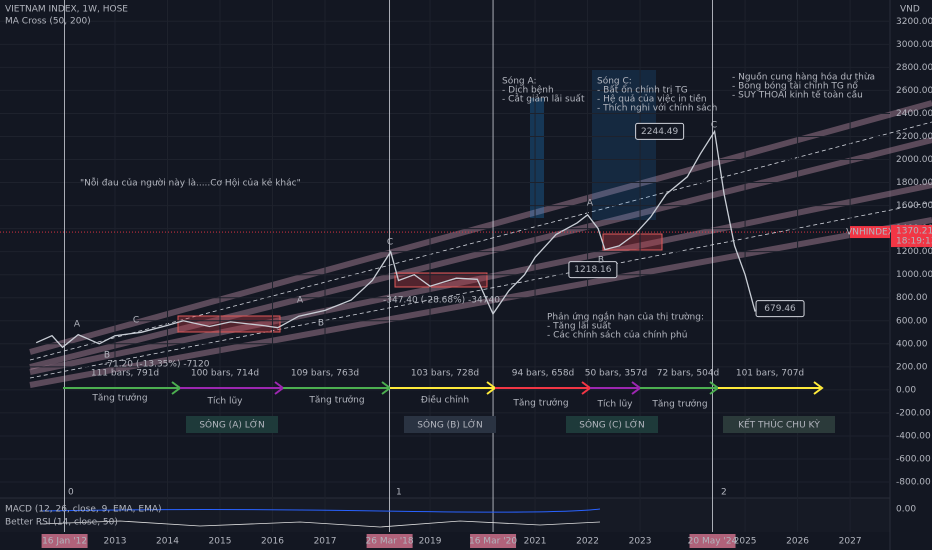  What do you see at coordinates (914, 252) in the screenshot?
I see `y-tick-label: 1200.00` at bounding box center [914, 252].